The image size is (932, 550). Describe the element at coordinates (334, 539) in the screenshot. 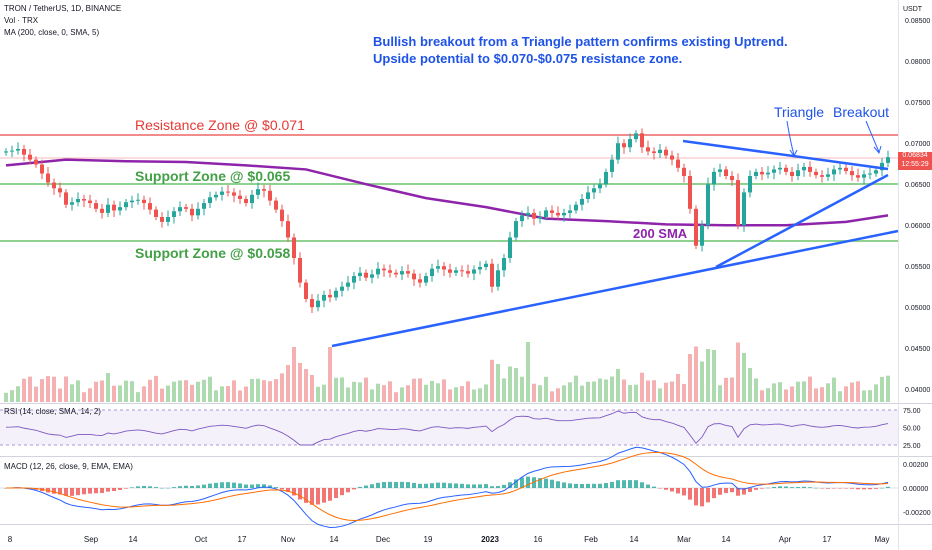

I see `time-tick-label: 14` at that location.